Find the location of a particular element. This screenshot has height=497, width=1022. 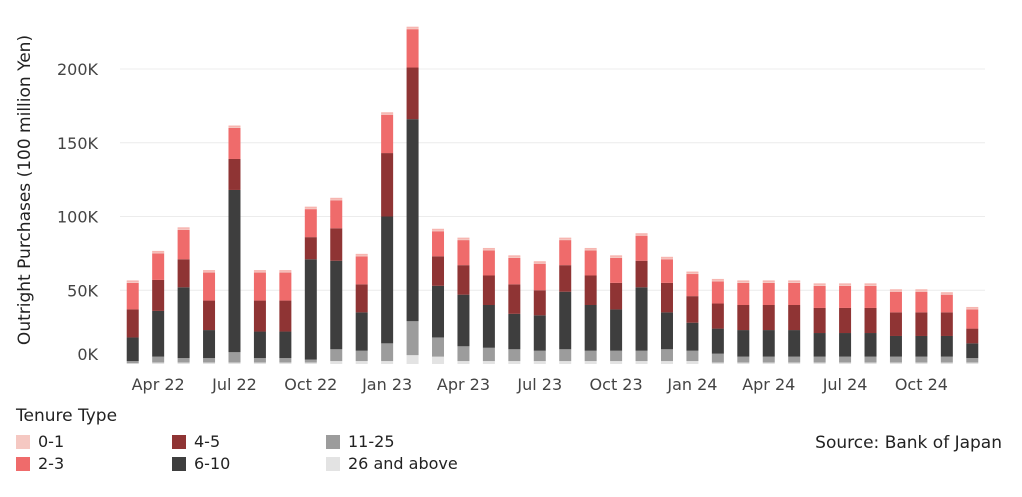

legend-item-6-10: 6-10 is located at coordinates (201, 463).